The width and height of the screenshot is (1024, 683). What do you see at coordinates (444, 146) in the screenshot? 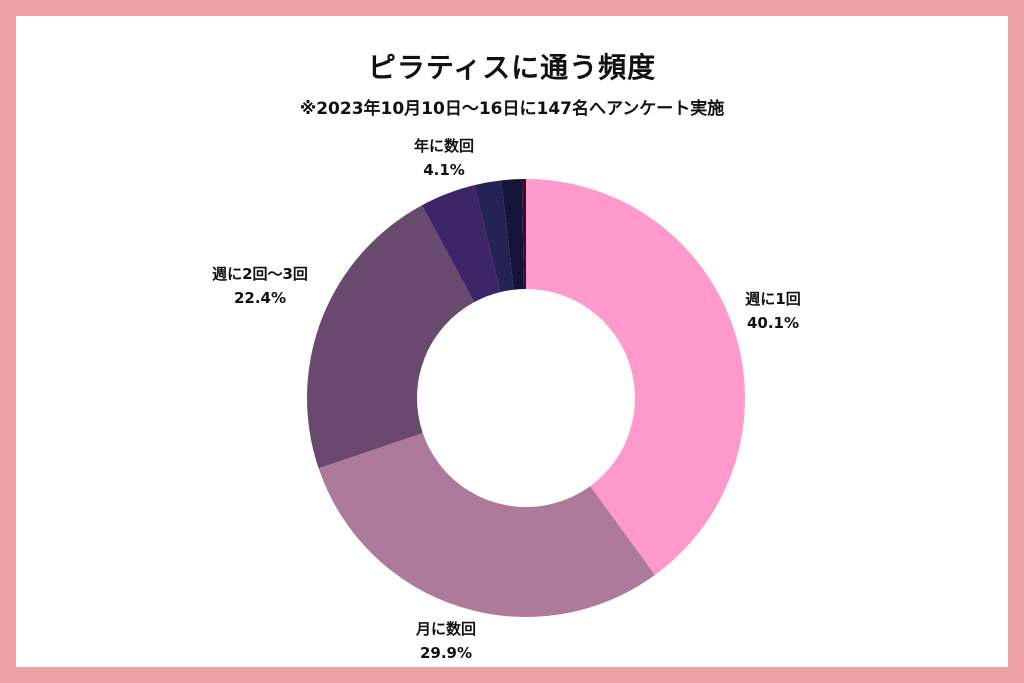
I see `slice-label: 年に数回` at bounding box center [444, 146].